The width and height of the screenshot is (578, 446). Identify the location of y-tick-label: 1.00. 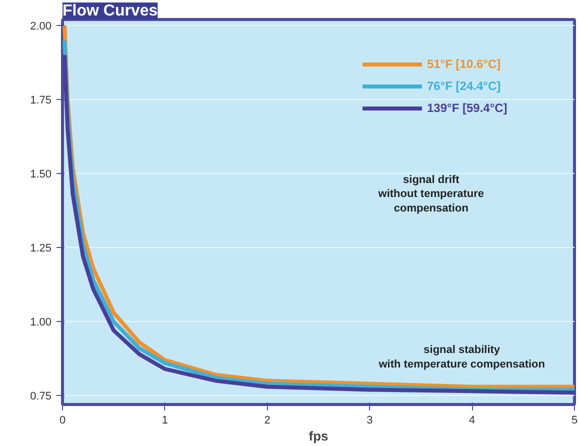
(41, 322).